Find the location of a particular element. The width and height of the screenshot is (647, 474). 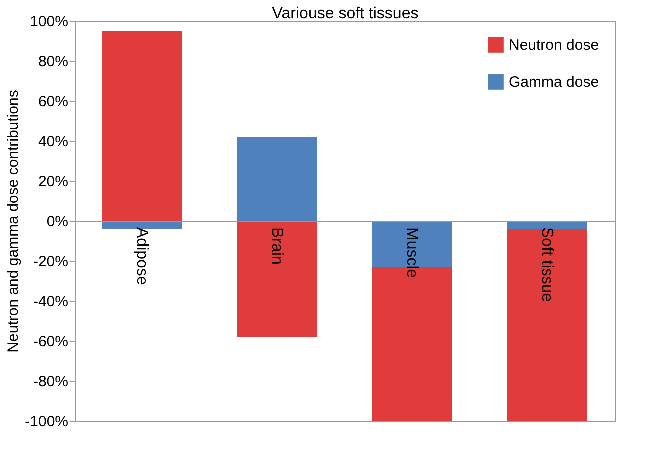

x-tick-label: Soft tissue is located at coordinates (547, 265).